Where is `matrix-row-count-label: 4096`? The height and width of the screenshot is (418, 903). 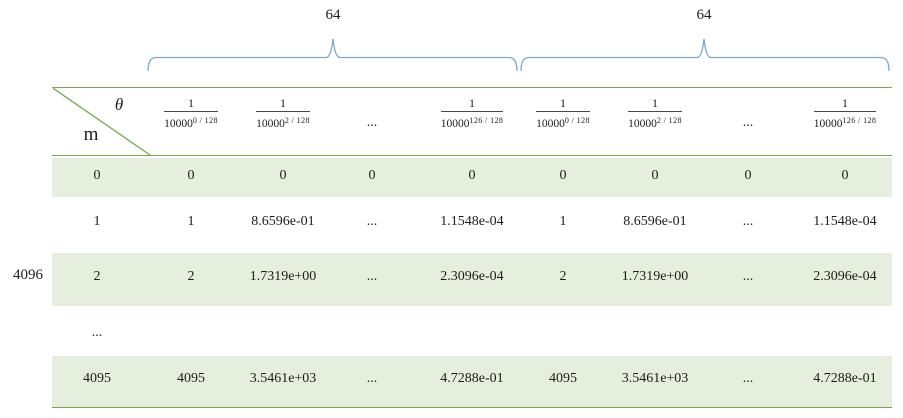
matrix-row-count-label: 4096 is located at coordinates (28, 275).